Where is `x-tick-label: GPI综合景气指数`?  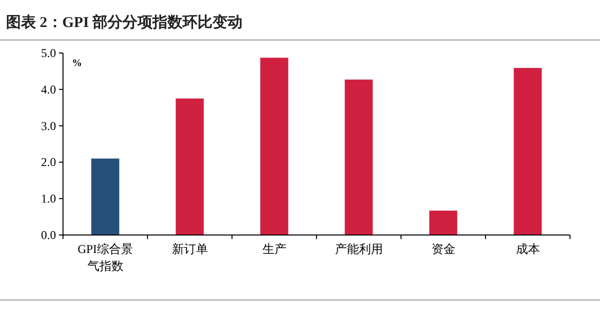 x-tick-label: GPI综合景气指数 is located at coordinates (105, 257).